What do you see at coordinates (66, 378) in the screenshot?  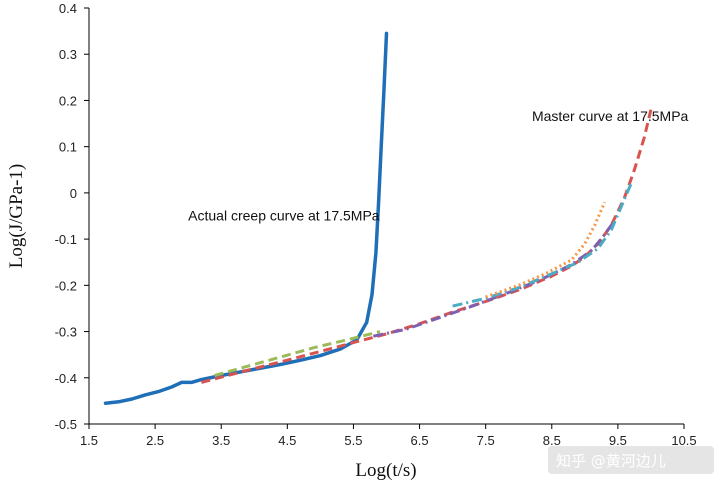 I see `y-tick-label: -0.4` at bounding box center [66, 378].